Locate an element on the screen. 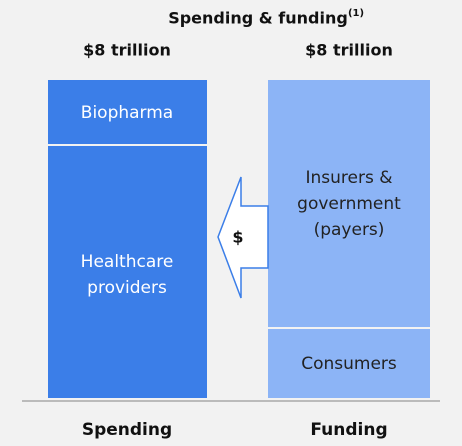  segment-label: (payers) is located at coordinates (349, 230).